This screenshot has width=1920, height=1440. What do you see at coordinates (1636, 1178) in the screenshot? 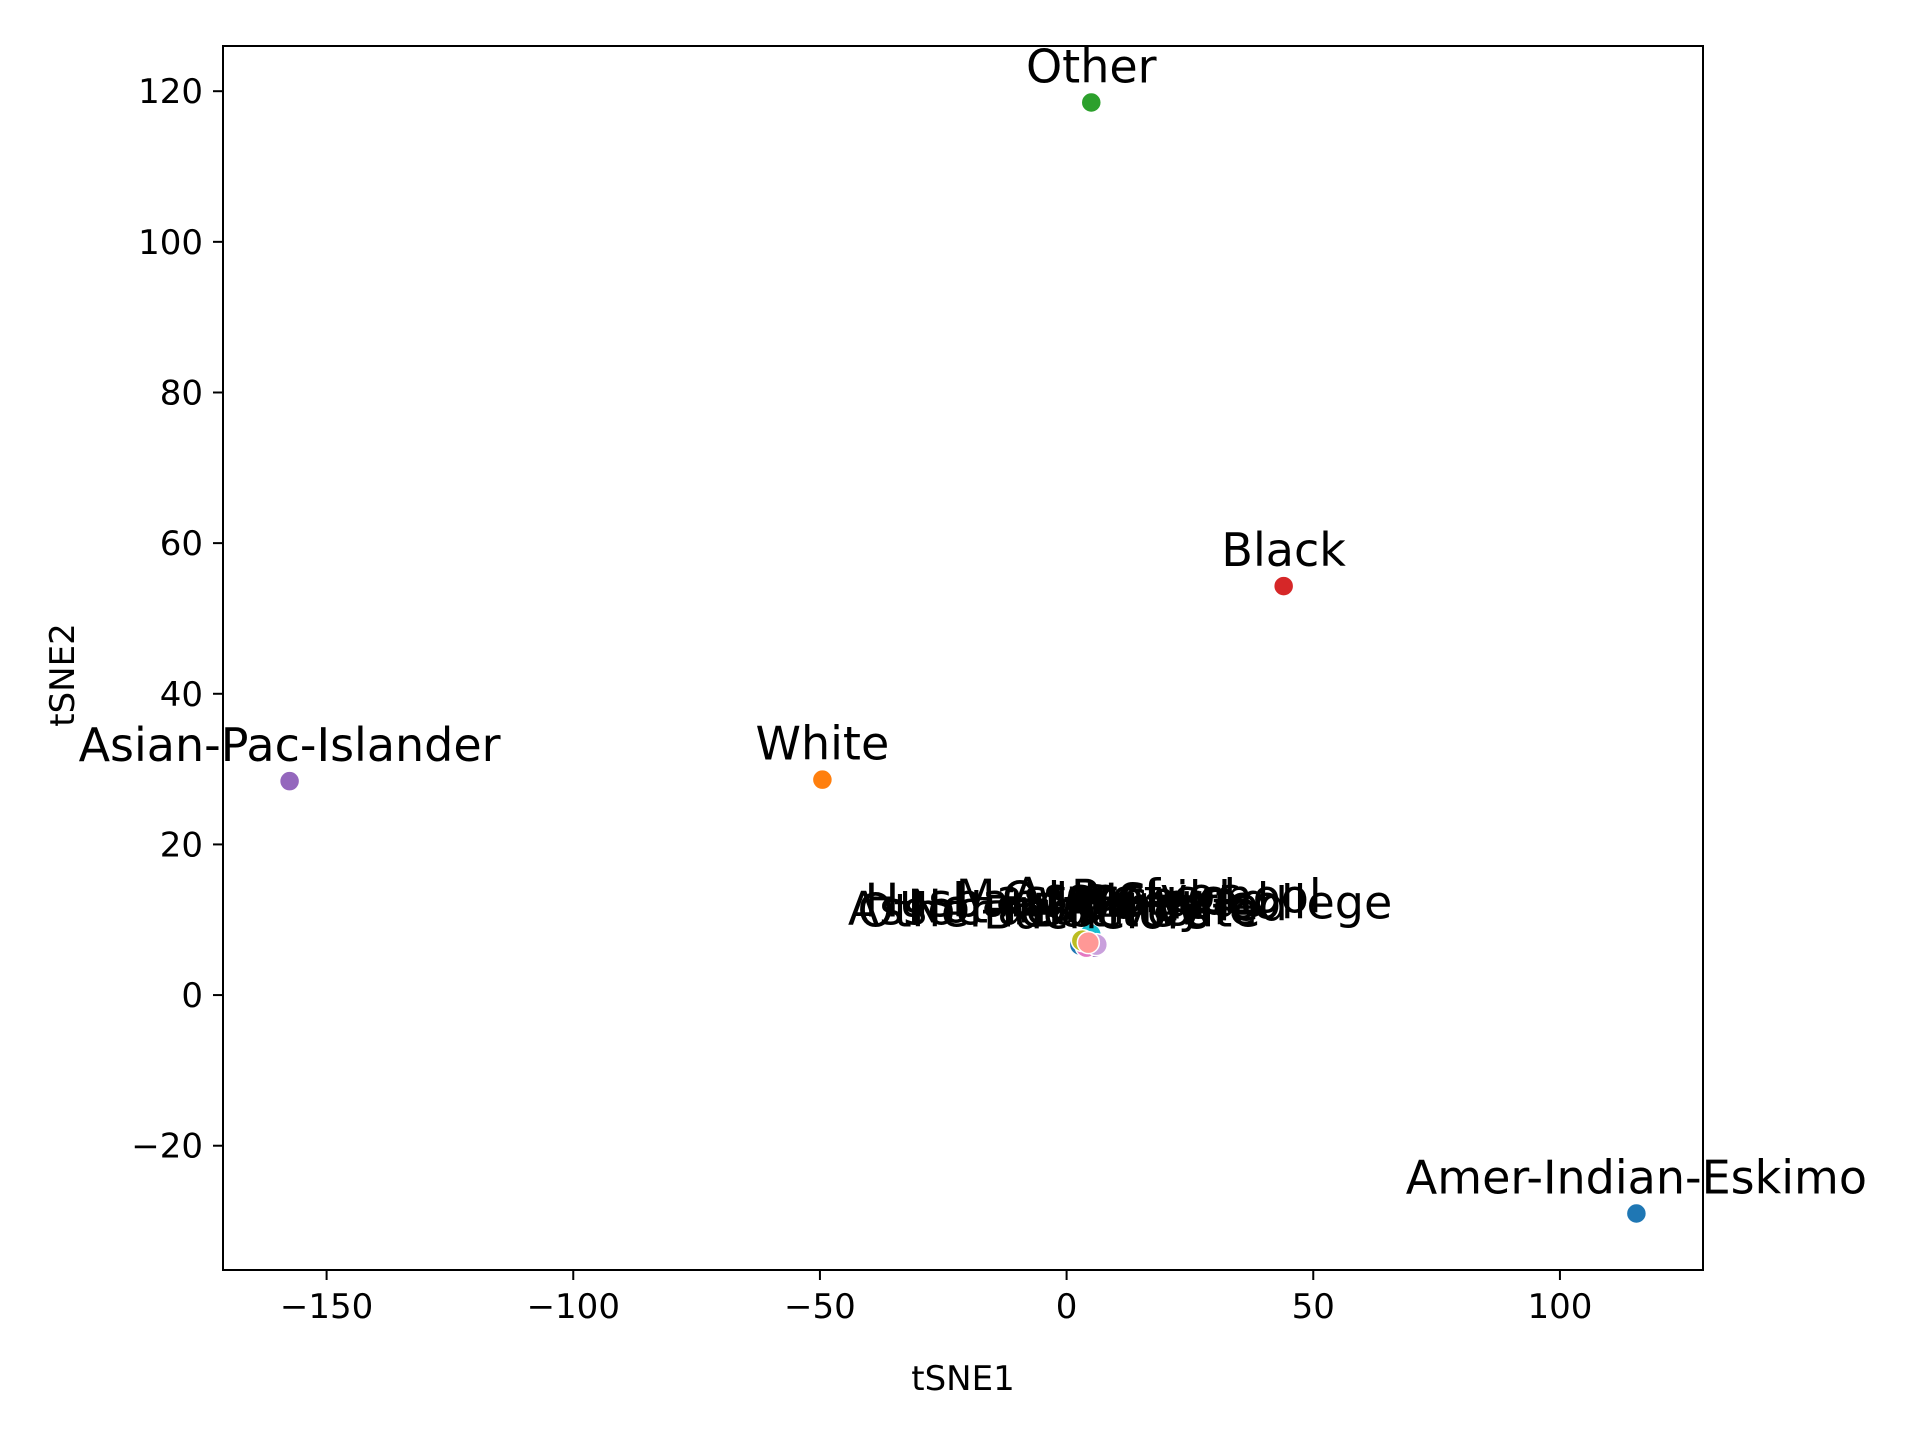
I see `data-point-label: Amer-Indian-Eskimo` at bounding box center [1636, 1178].